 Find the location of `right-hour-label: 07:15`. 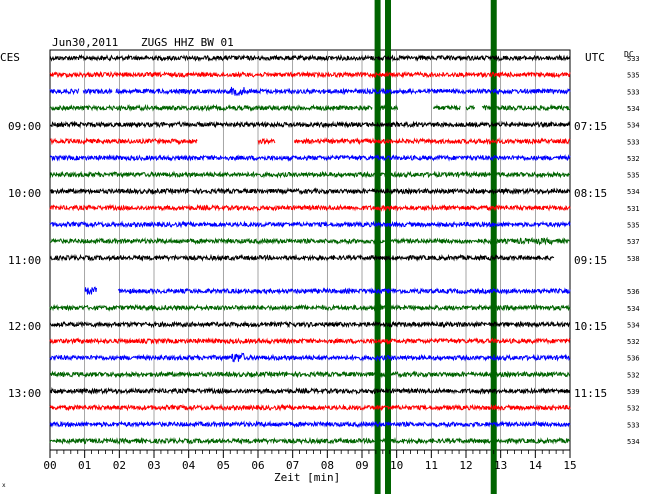

right-hour-label: 07:15 is located at coordinates (590, 126).